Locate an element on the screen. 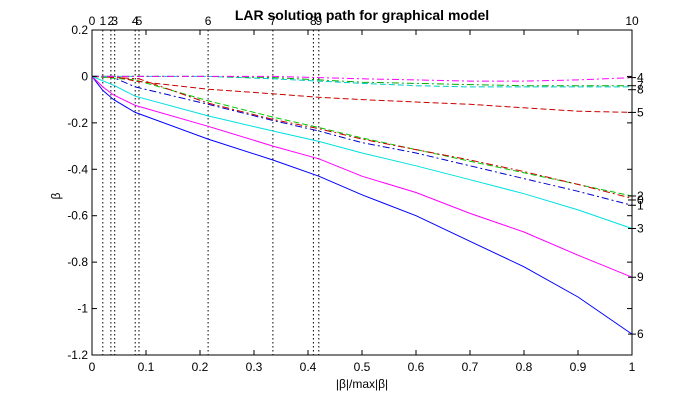 This screenshot has width=700, height=400. series-end-label: 1 is located at coordinates (640, 205).